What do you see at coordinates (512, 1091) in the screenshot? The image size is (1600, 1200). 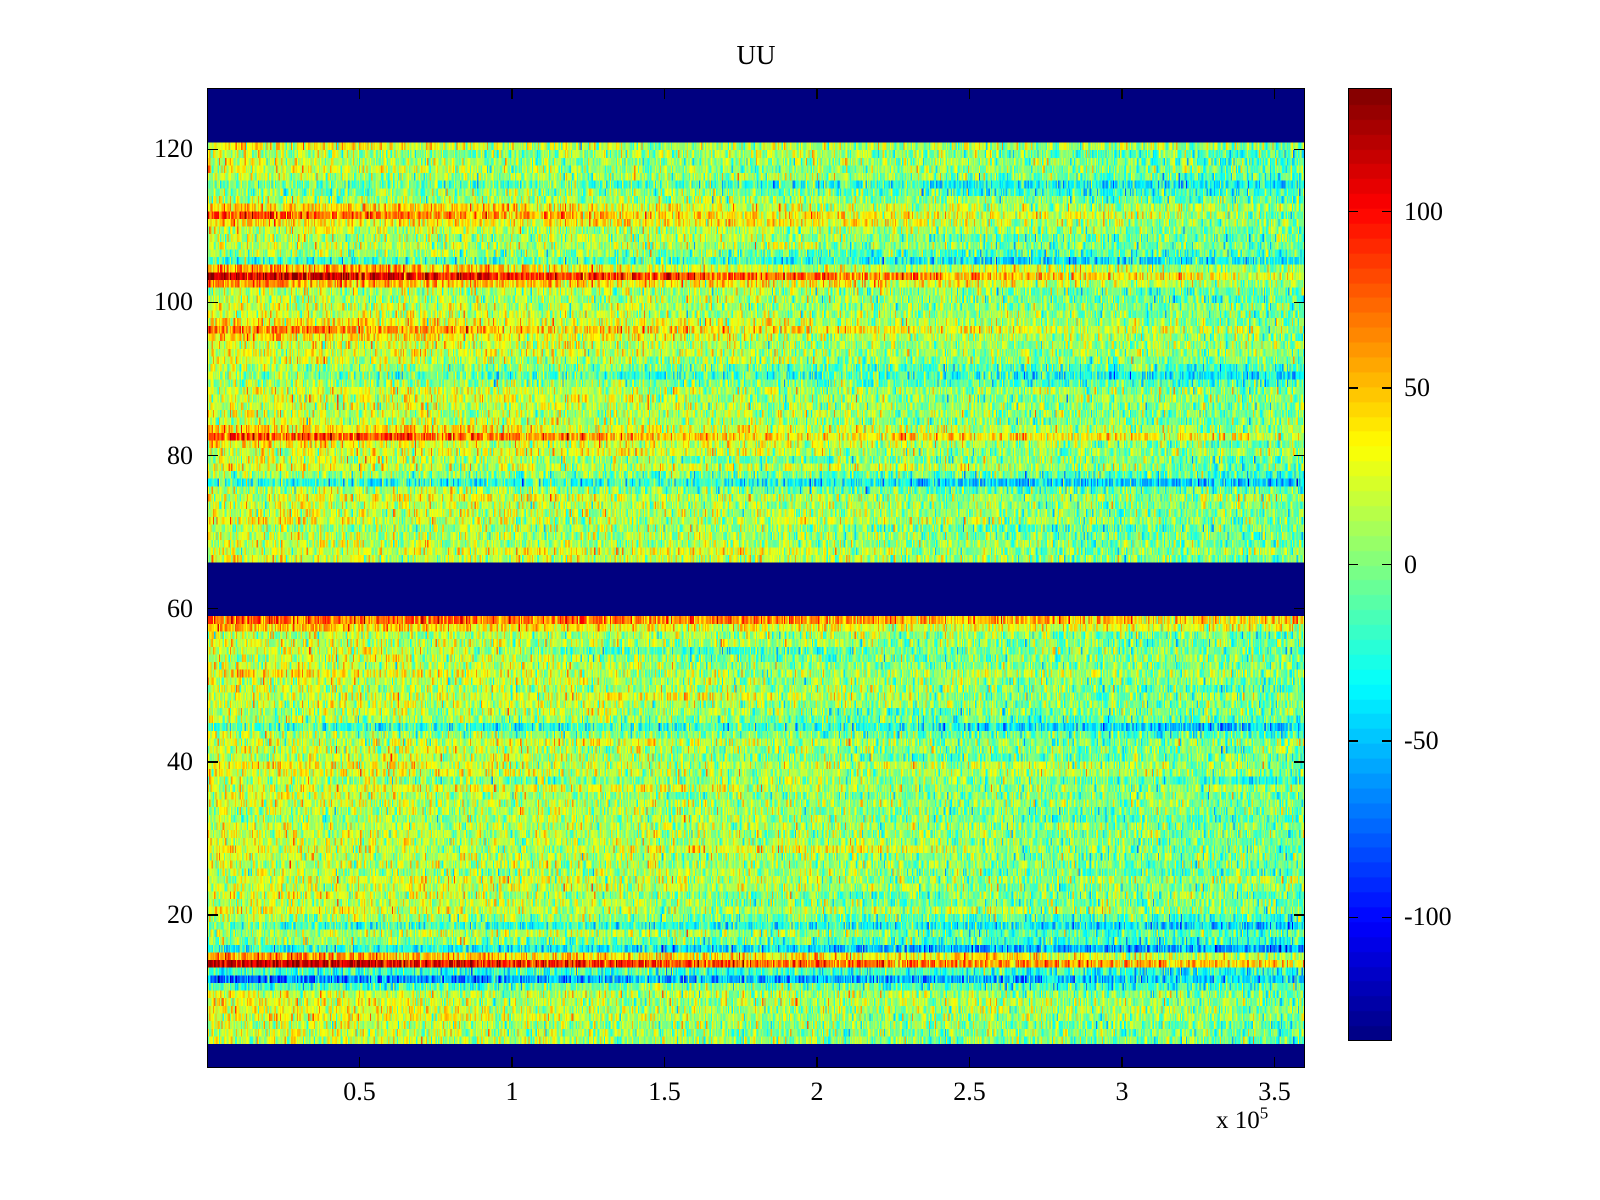 I see `x-axis-tick-label: 1` at bounding box center [512, 1091].